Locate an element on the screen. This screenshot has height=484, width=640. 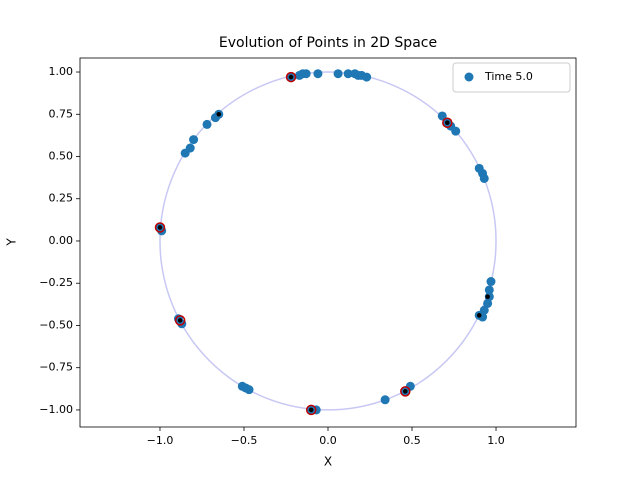
legend-box is located at coordinates (511, 77).